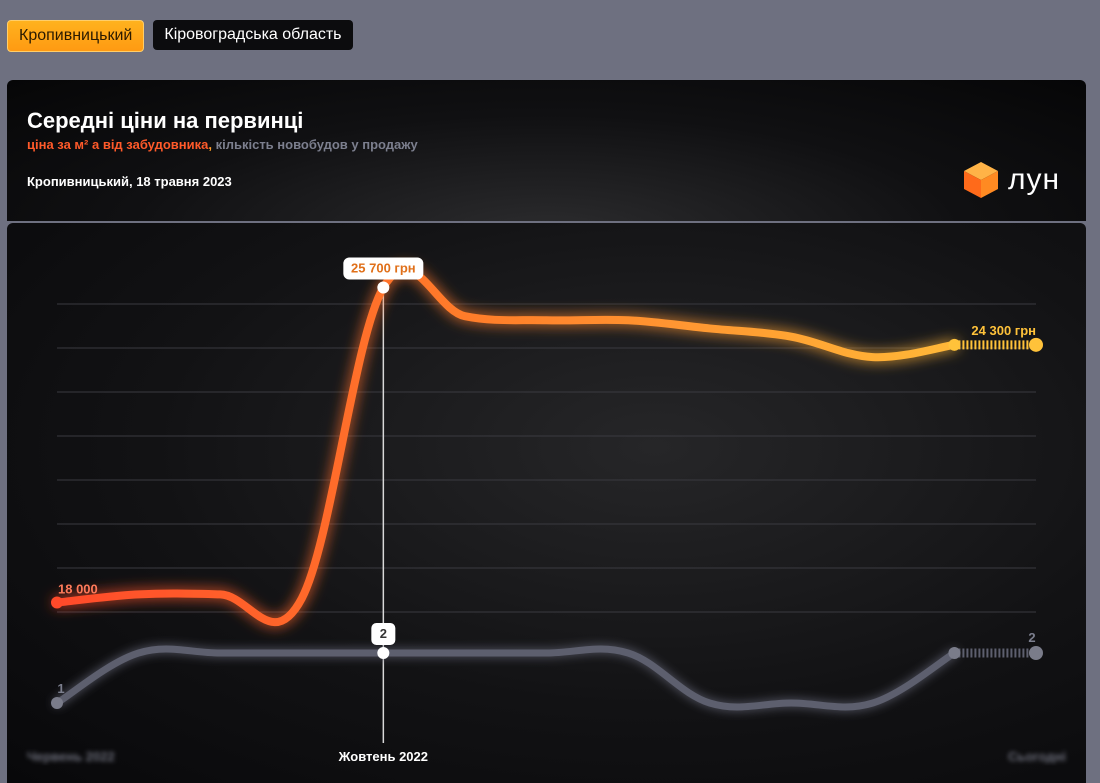 The height and width of the screenshot is (783, 1100). What do you see at coordinates (129, 181) in the screenshot?
I see `chart-date-line: Кропивницький, 18 травня 2023` at bounding box center [129, 181].